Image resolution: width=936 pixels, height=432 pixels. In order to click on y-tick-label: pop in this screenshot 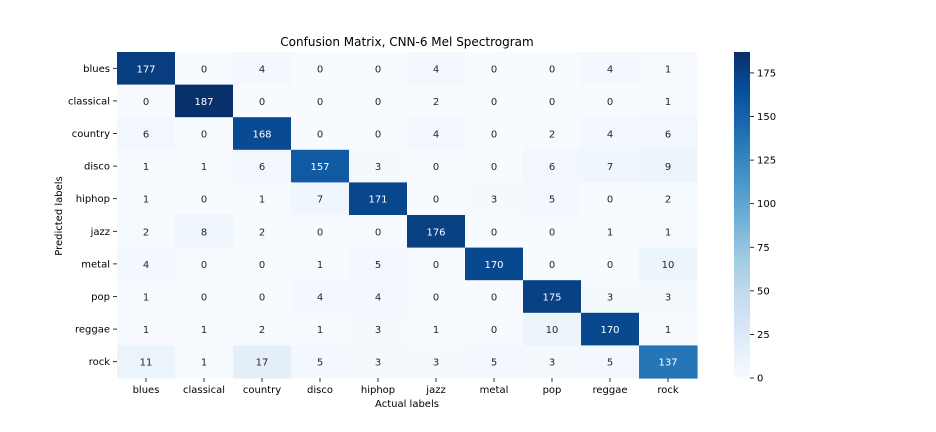, I will do `click(100, 297)`.